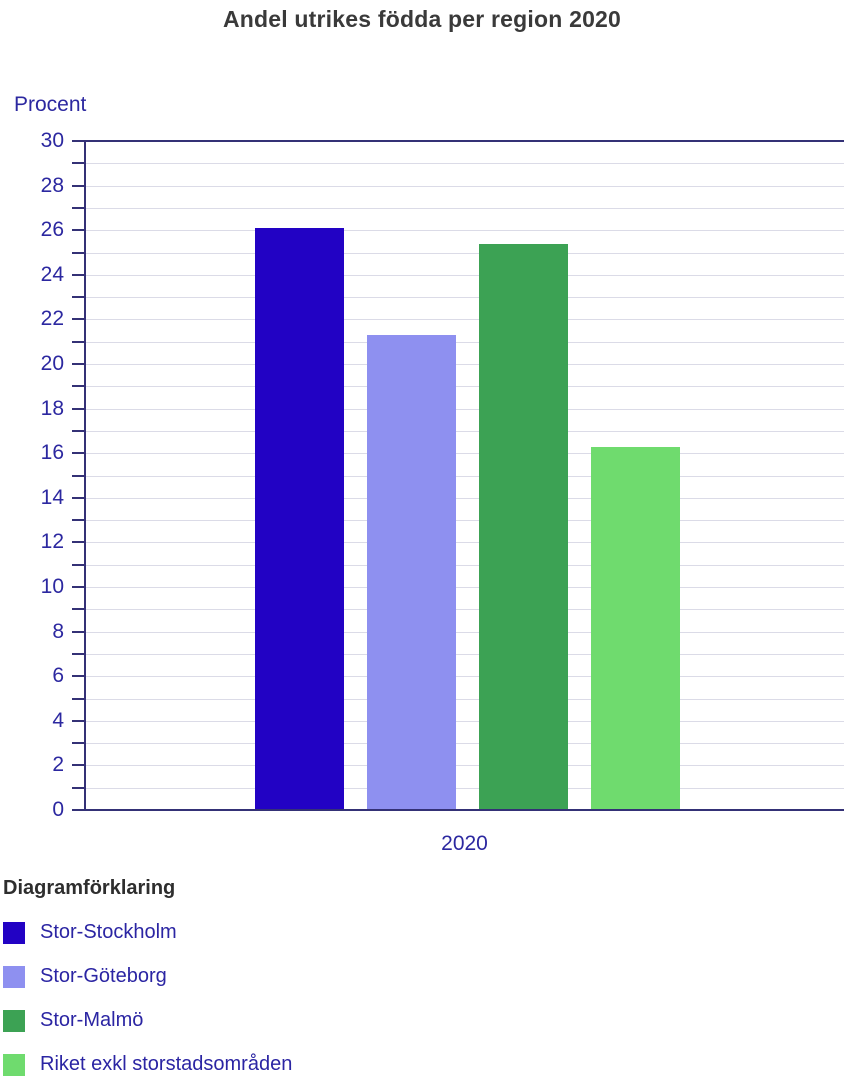  I want to click on legend-swatch-stor-malm, so click(14, 1020).